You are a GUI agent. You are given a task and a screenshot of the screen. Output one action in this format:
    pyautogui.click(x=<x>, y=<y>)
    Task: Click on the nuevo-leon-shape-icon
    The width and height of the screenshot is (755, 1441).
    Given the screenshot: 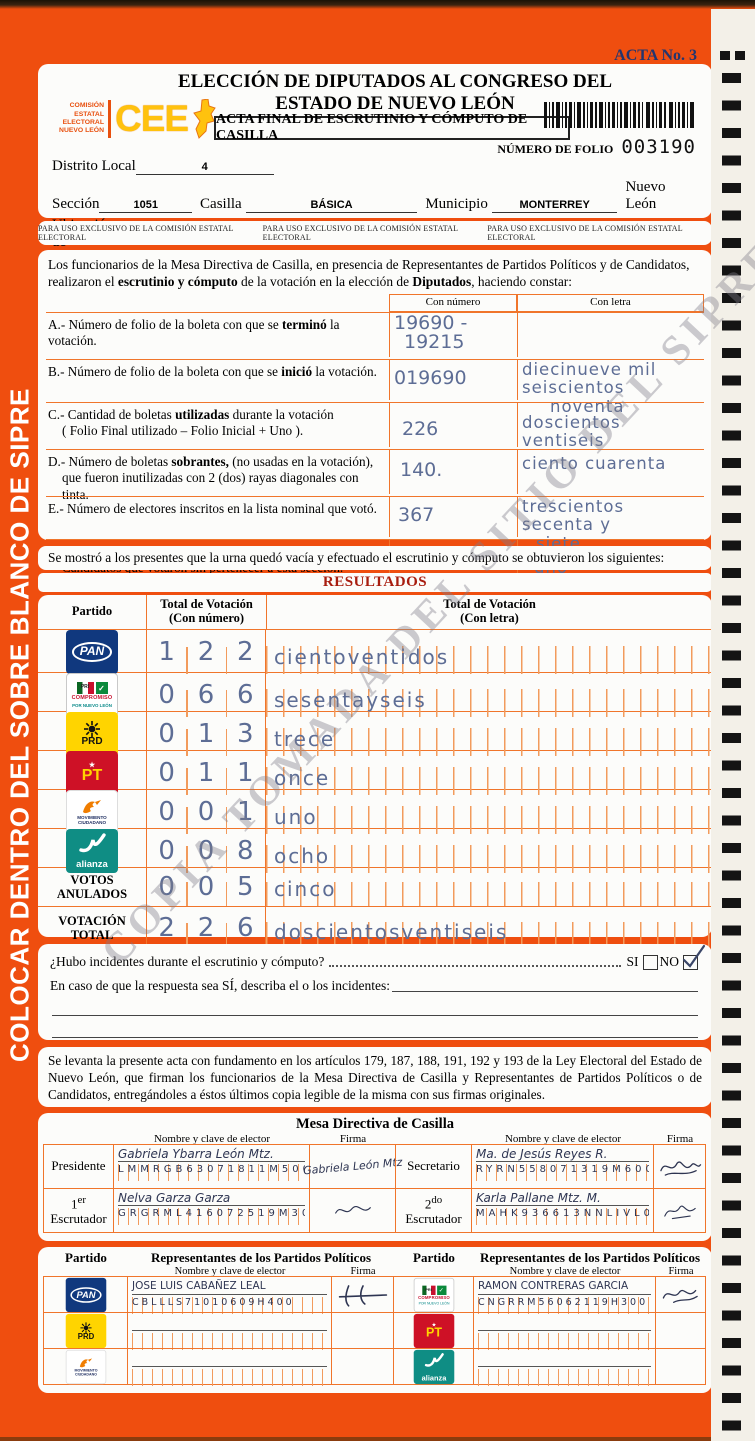 What is the action you would take?
    pyautogui.click(x=204, y=119)
    